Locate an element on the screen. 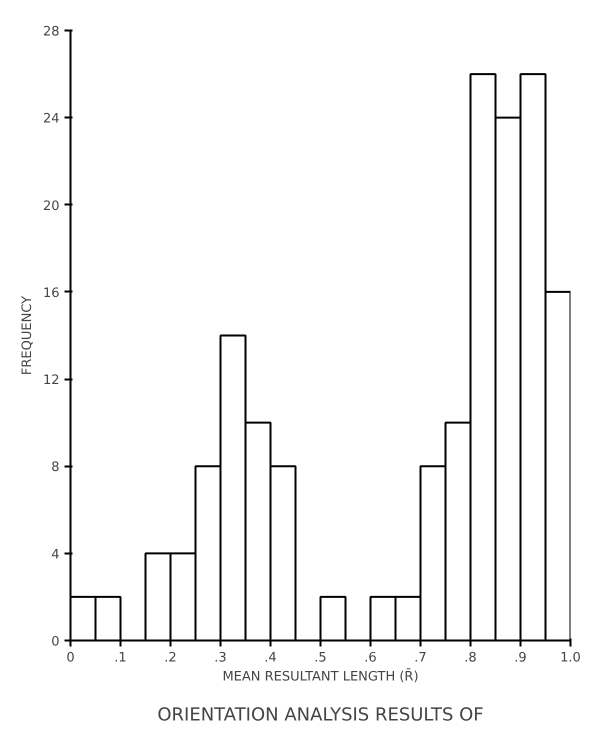 The height and width of the screenshot is (750, 609). x-tick-label: .2 is located at coordinates (170, 658).